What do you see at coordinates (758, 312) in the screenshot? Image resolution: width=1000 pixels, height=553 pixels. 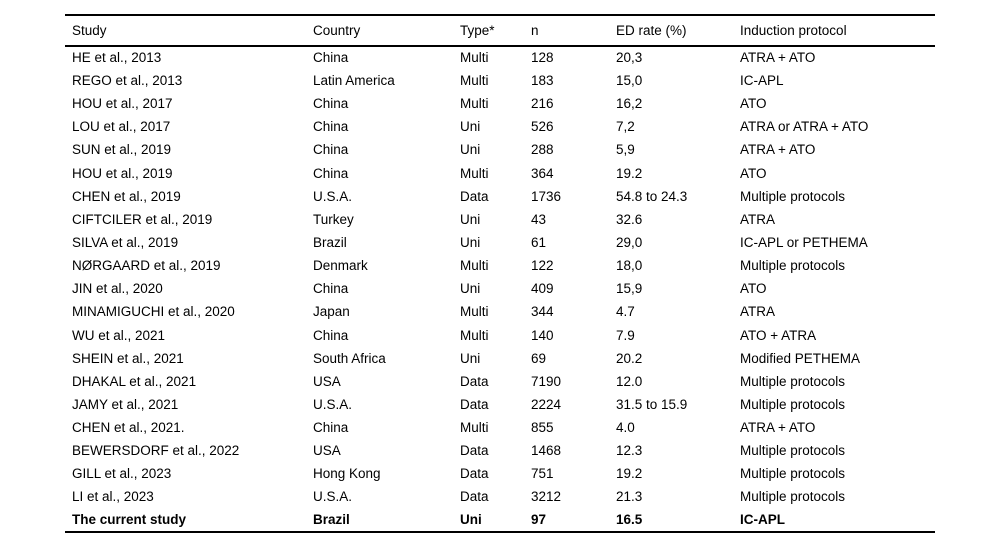 I see `cell-protocol: ATRA` at bounding box center [758, 312].